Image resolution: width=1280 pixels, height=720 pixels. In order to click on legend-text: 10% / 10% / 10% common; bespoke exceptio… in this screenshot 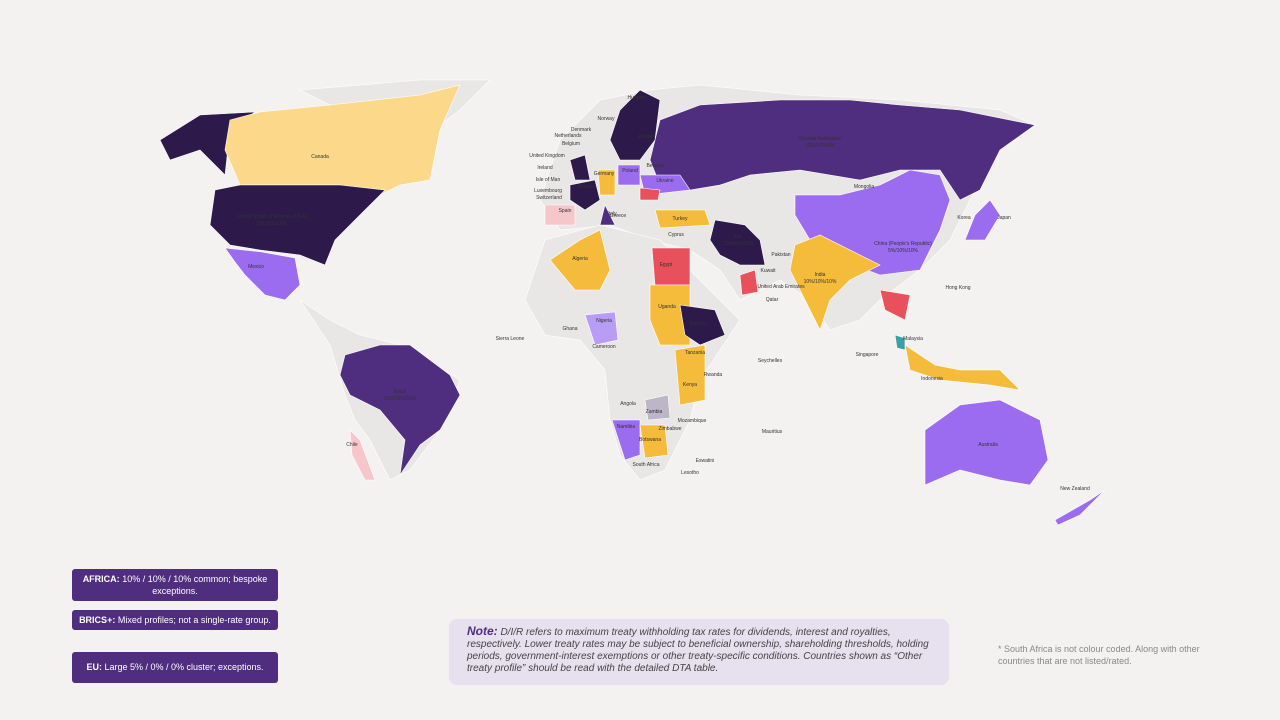, I will do `click(195, 585)`.